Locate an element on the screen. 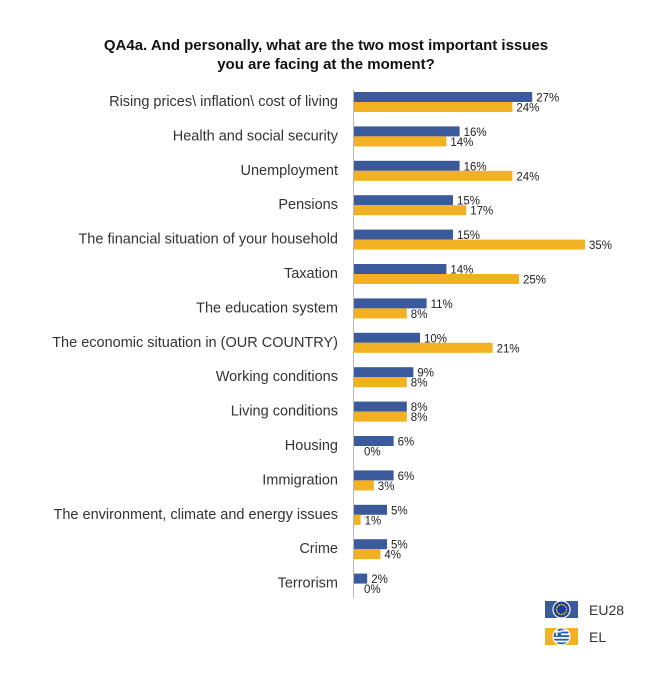 The image size is (652, 680). value-label-el: 1% is located at coordinates (373, 521).